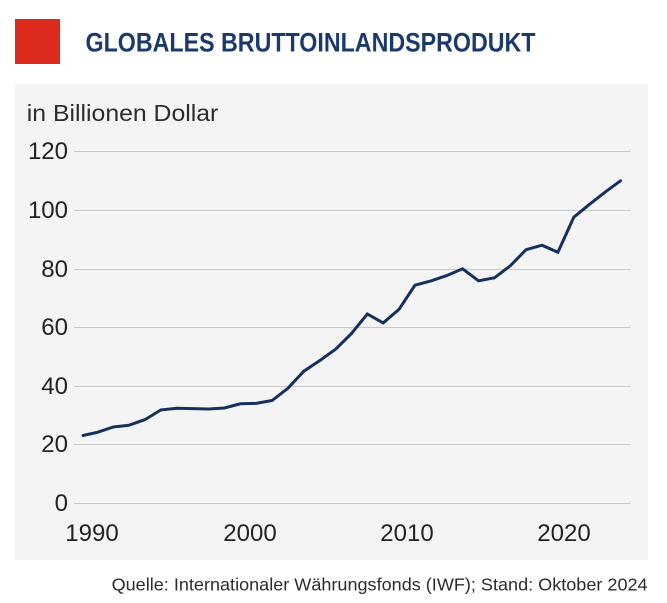  I want to click on svg-text: 80, so click(54, 269).